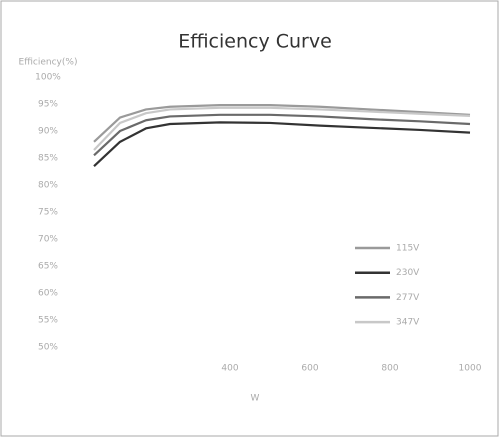  I want to click on x-tick-label: 400, so click(229, 369).